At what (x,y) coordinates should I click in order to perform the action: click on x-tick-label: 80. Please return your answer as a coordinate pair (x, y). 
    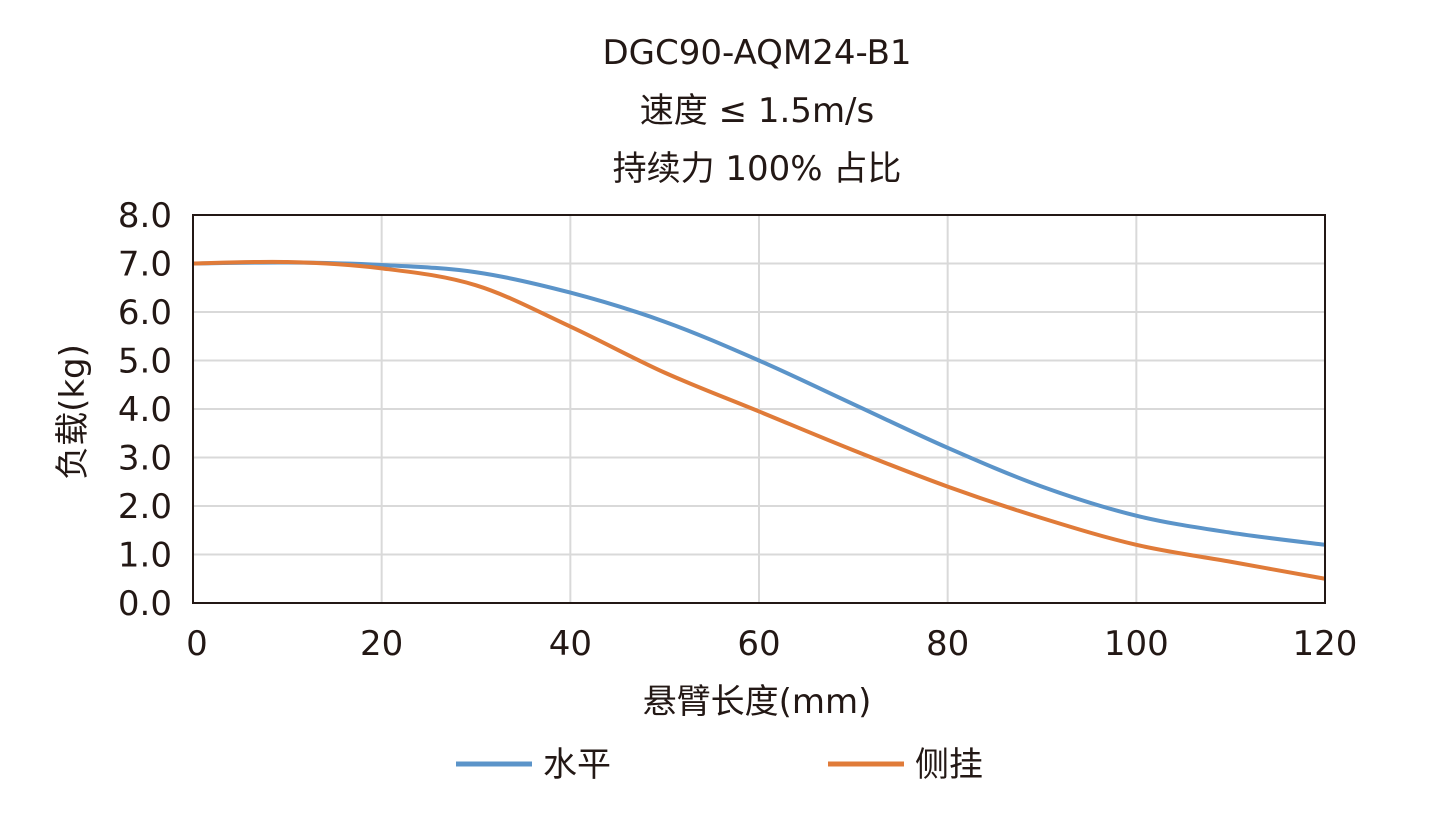
    Looking at the image, I should click on (947, 644).